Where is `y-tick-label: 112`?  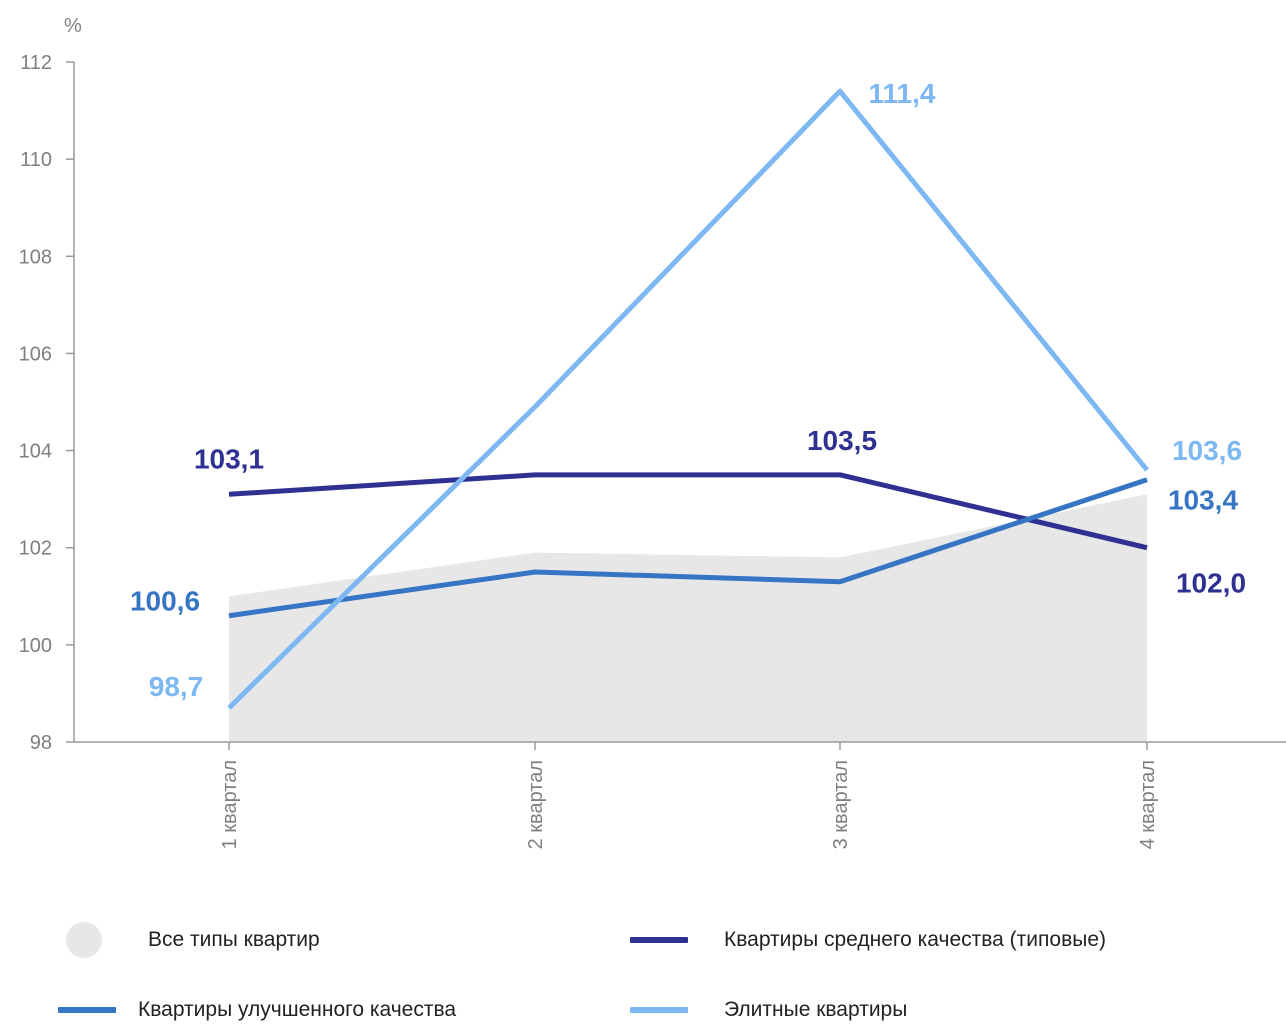
y-tick-label: 112 is located at coordinates (36, 63).